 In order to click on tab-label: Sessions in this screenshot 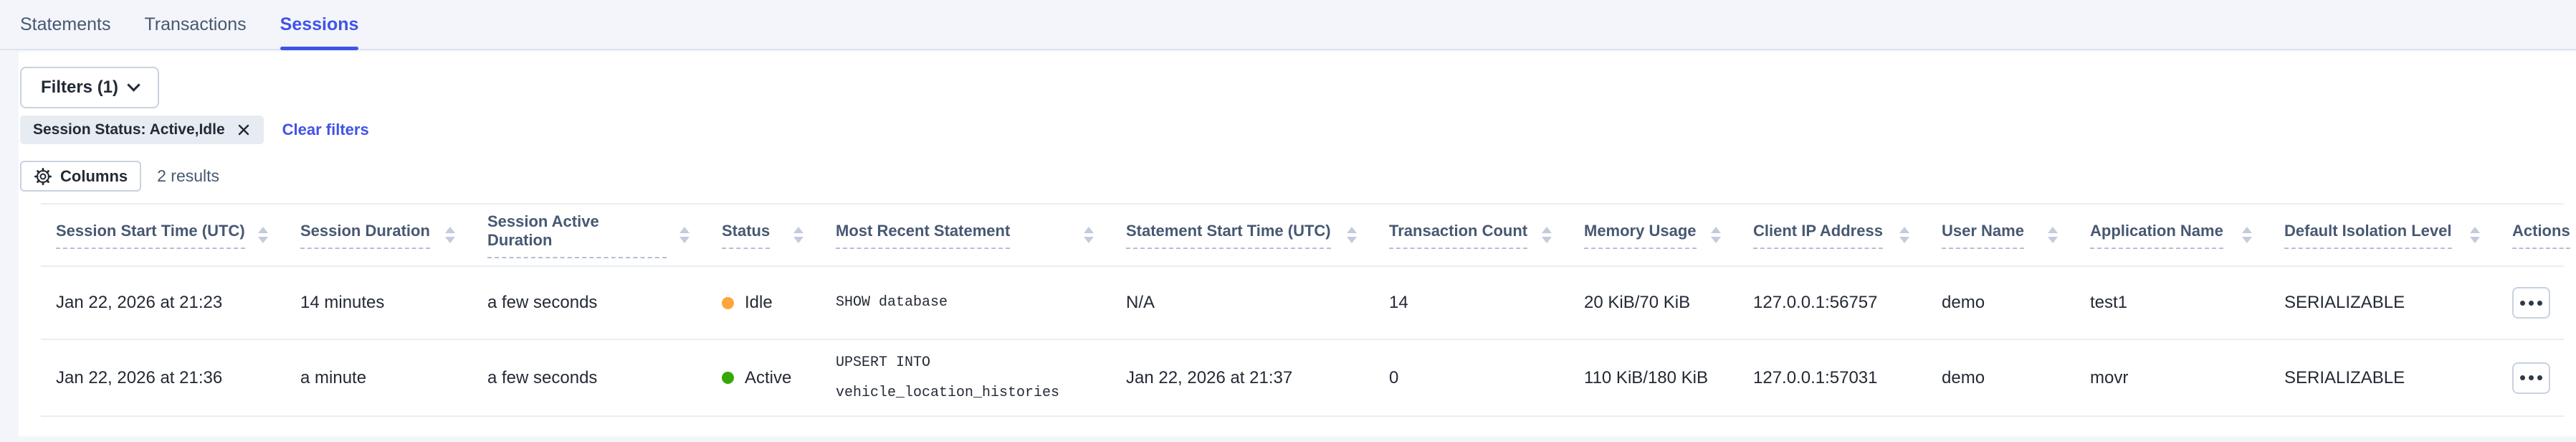, I will do `click(319, 24)`.